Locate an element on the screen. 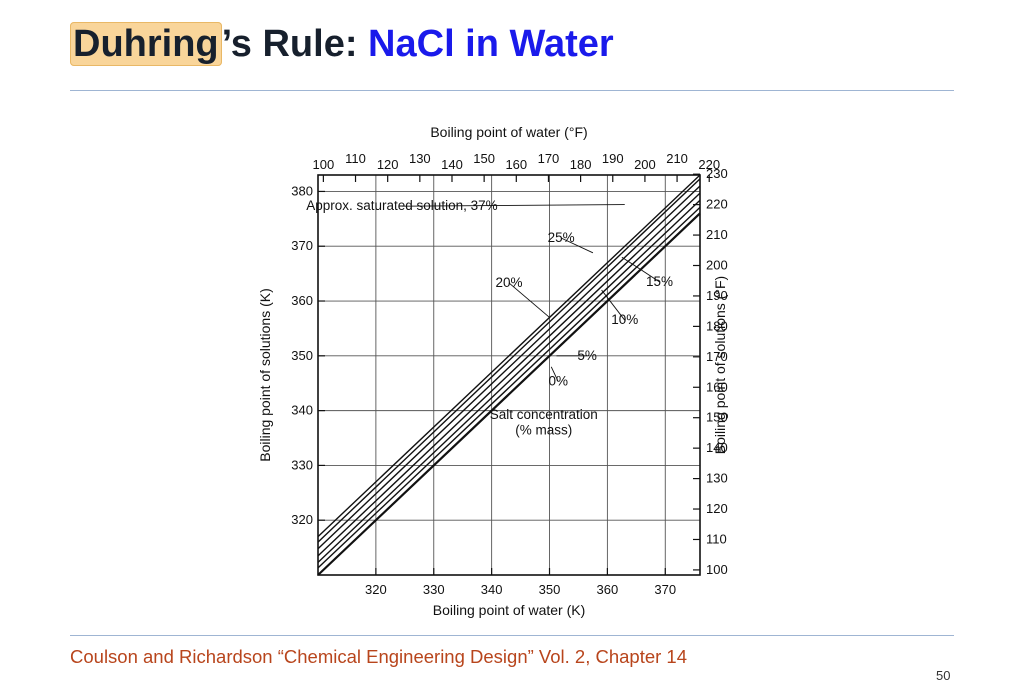 The height and width of the screenshot is (695, 1024). y-tick-label: 350 is located at coordinates (302, 355).